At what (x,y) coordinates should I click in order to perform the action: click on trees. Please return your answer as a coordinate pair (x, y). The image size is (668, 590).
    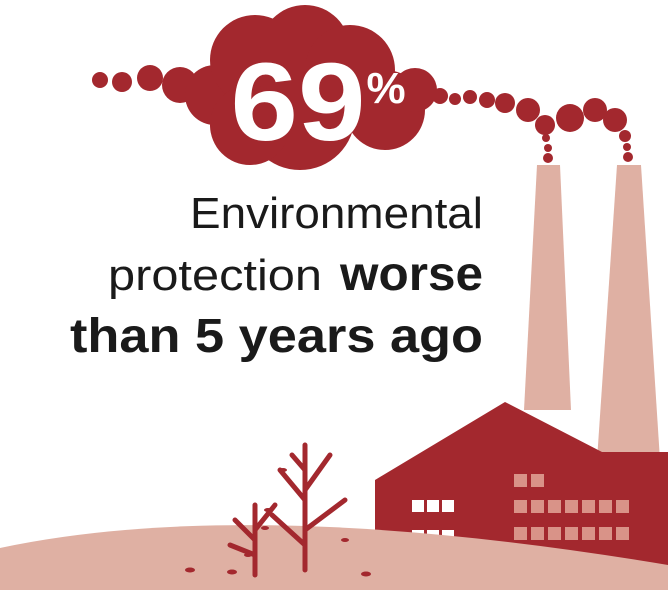
    Looking at the image, I should click on (287, 510).